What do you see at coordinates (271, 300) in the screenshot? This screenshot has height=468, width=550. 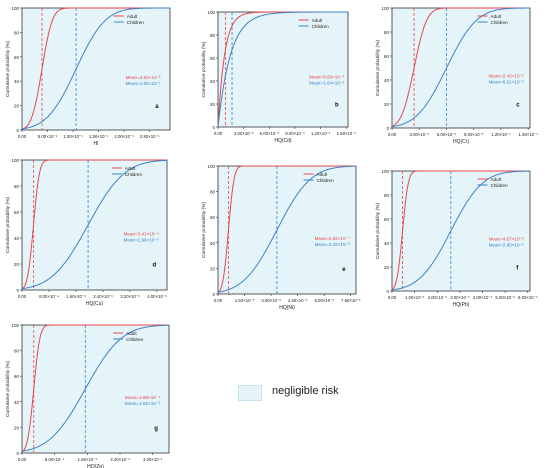 I see `x-tick-label: 3.00×10⁻³` at bounding box center [271, 300].